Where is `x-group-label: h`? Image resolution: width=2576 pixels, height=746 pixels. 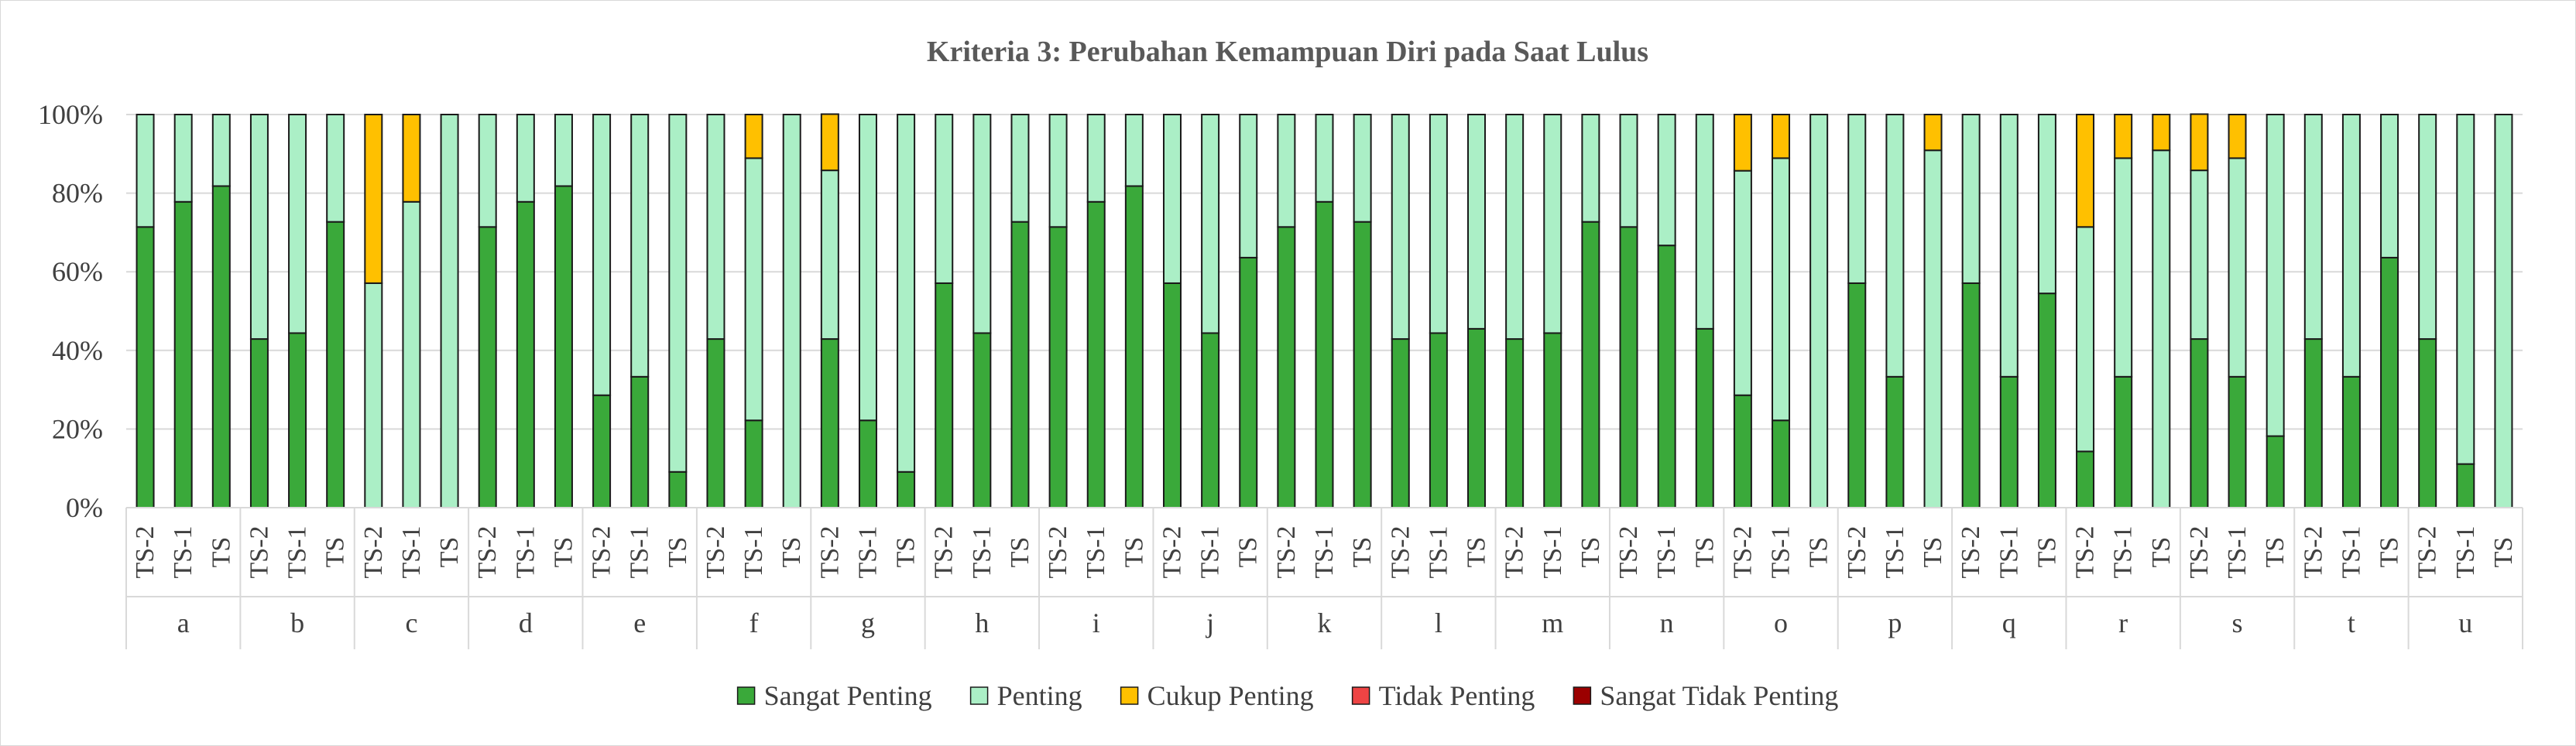
x-group-label: h is located at coordinates (982, 622).